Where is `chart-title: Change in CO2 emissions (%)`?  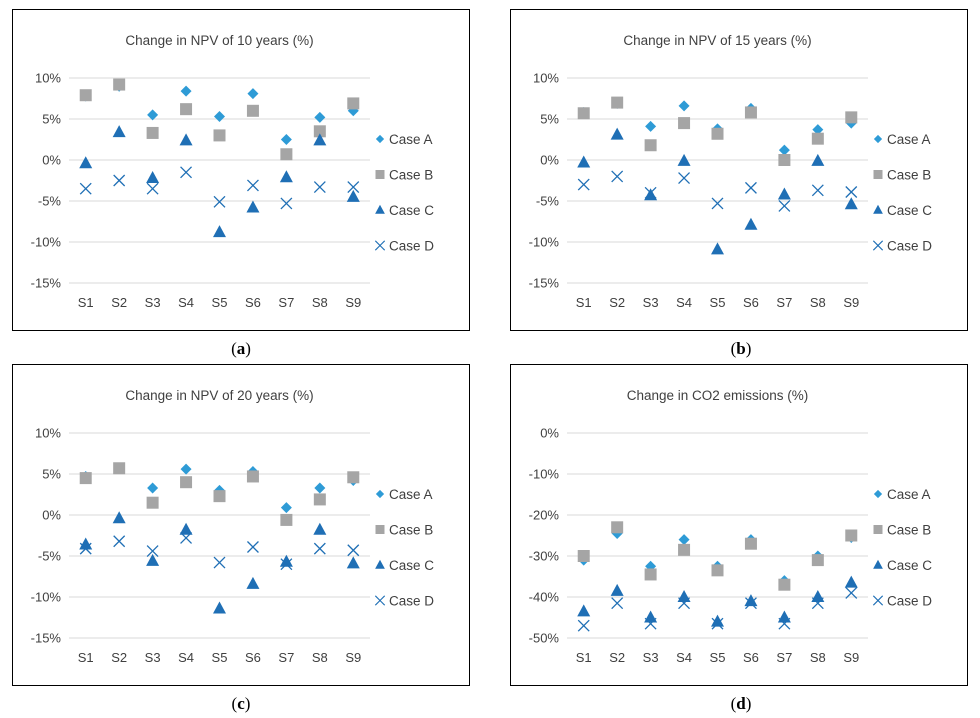 chart-title: Change in CO2 emissions (%) is located at coordinates (718, 395).